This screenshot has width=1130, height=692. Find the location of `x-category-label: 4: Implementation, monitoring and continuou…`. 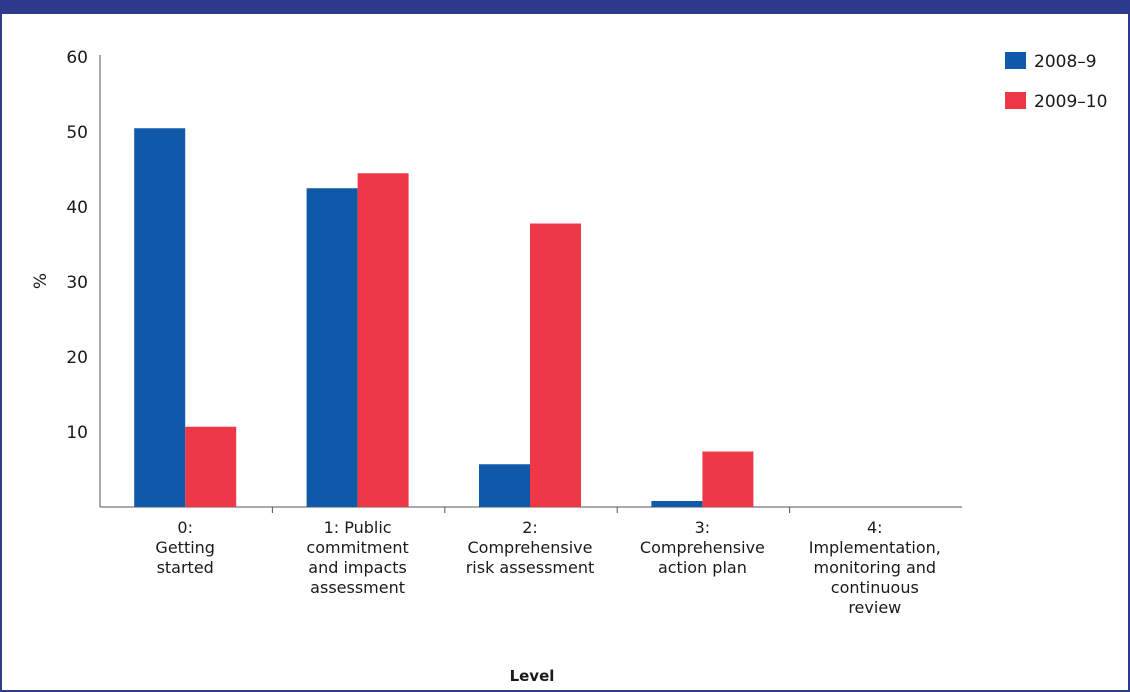

x-category-label: 4: Implementation, monitoring and continuou… is located at coordinates (875, 567).